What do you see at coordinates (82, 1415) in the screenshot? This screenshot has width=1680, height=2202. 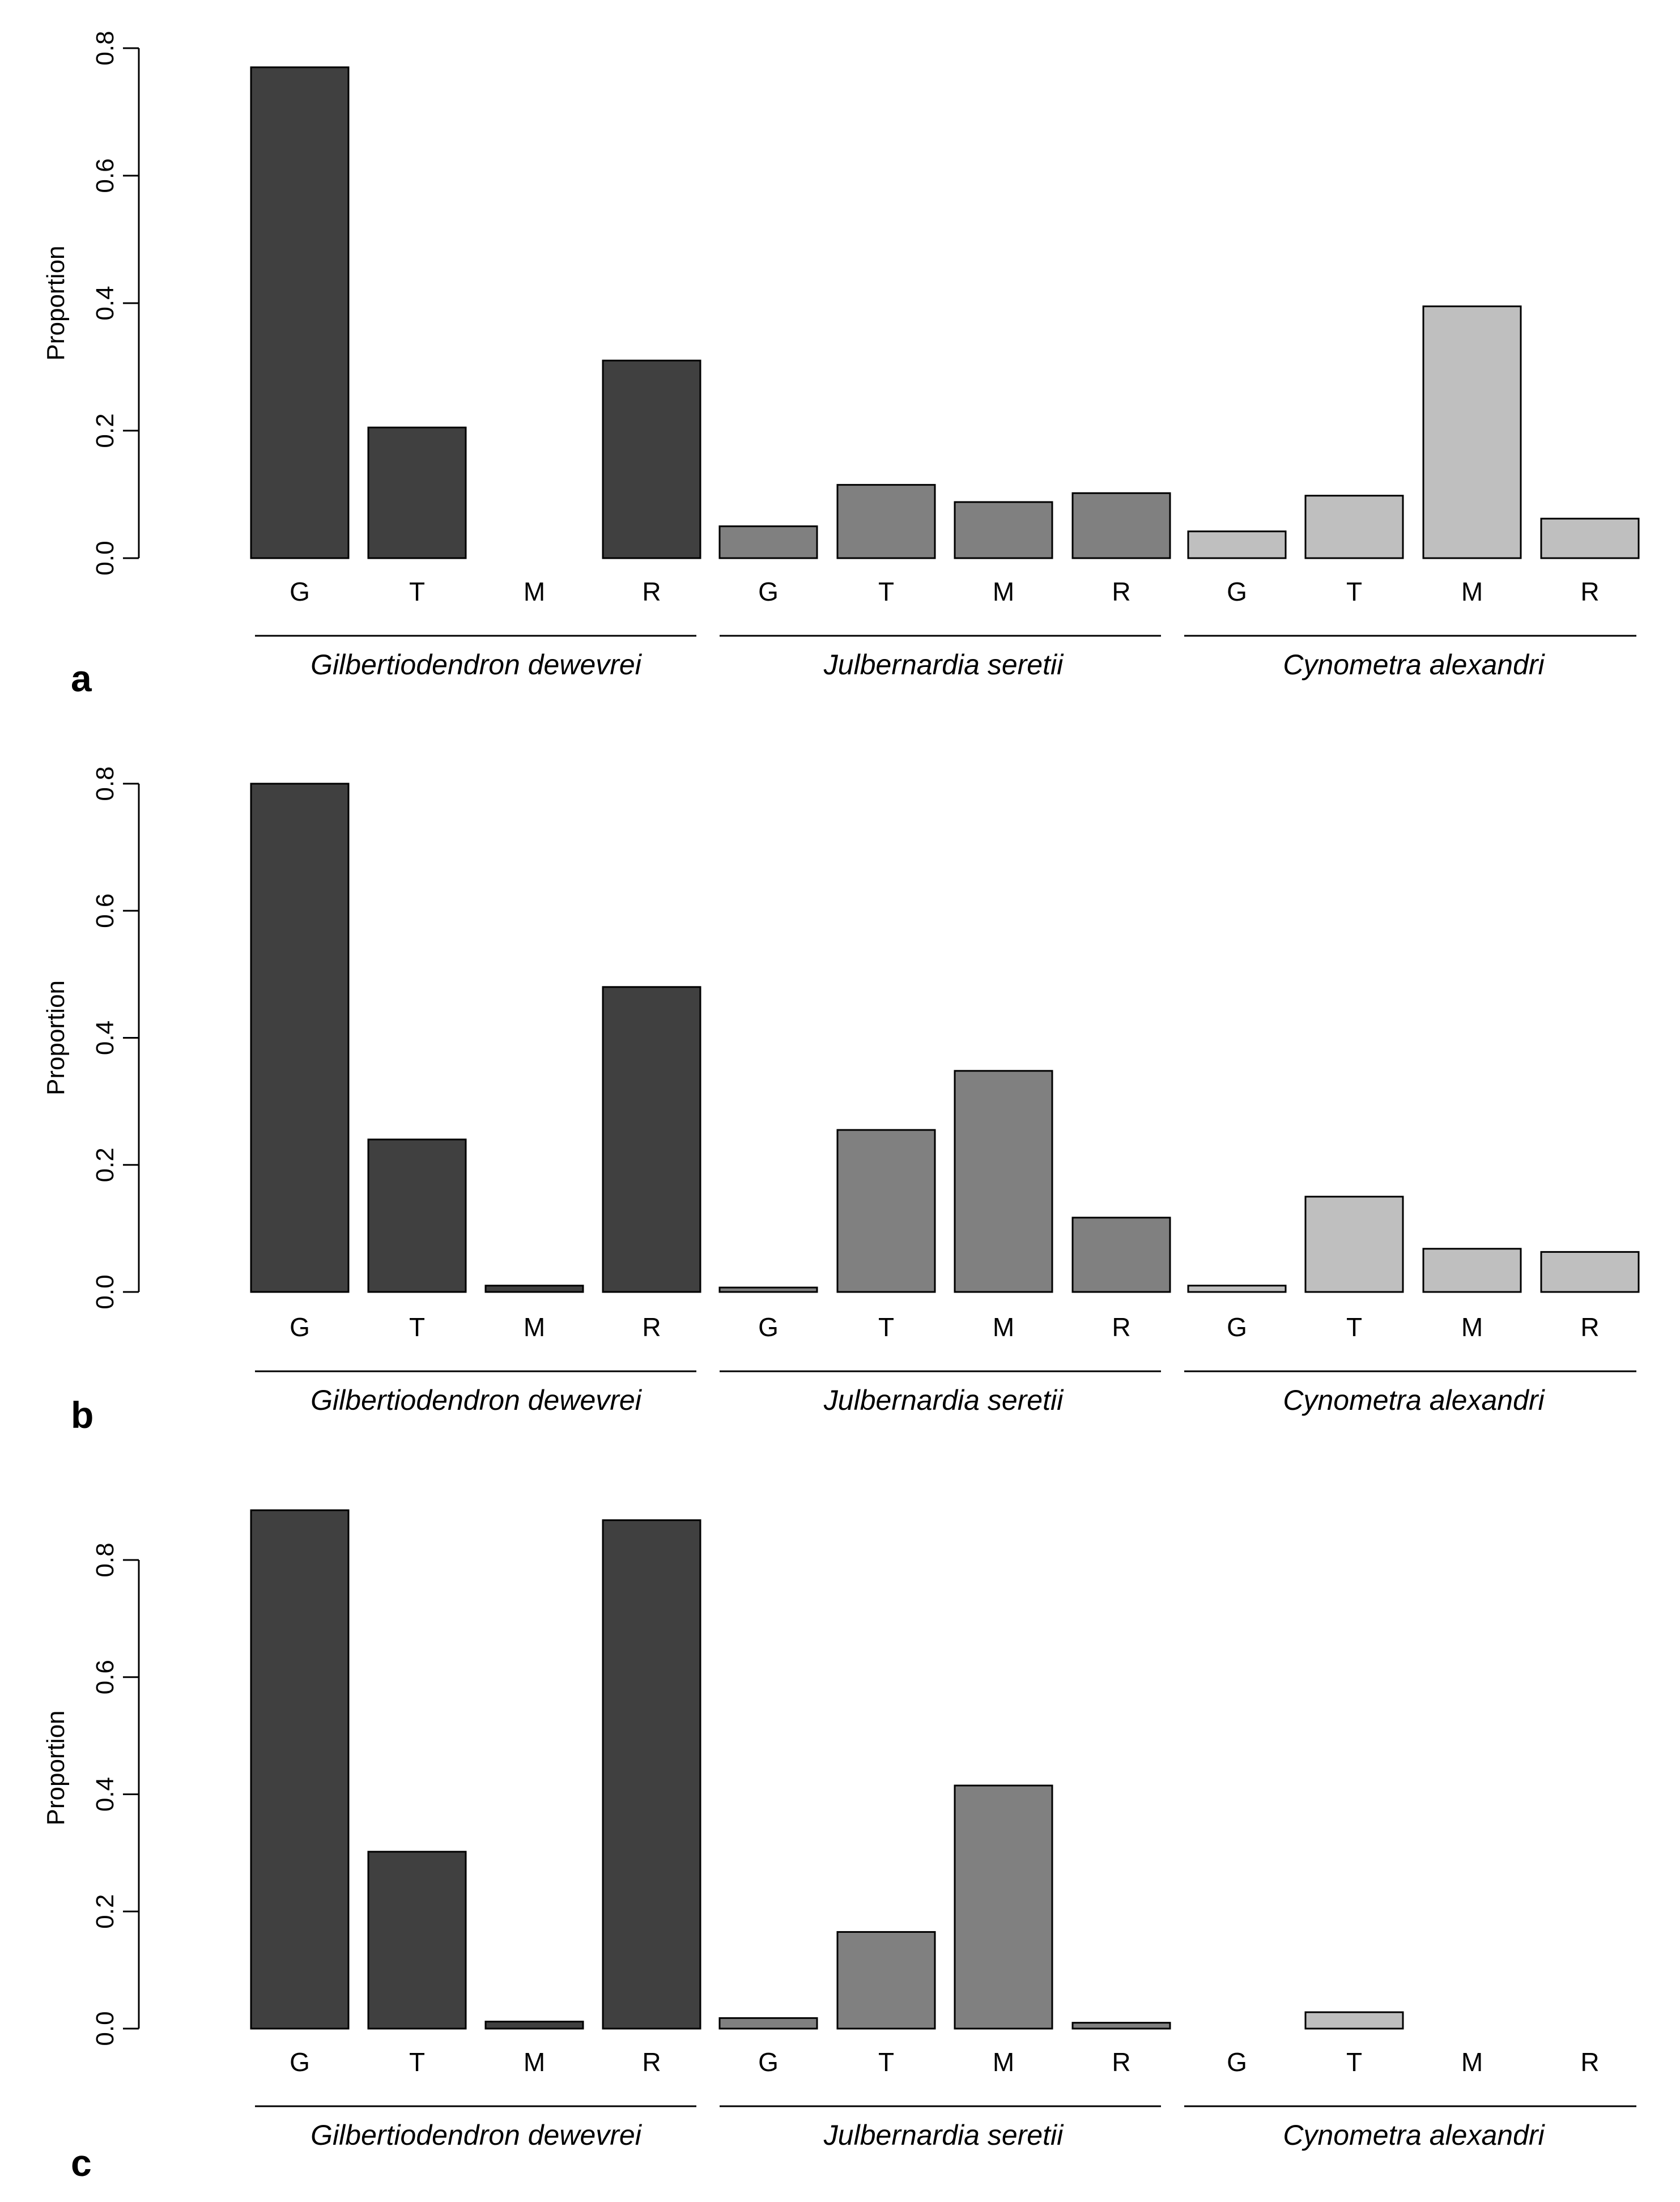 I see `panel-label: b` at bounding box center [82, 1415].